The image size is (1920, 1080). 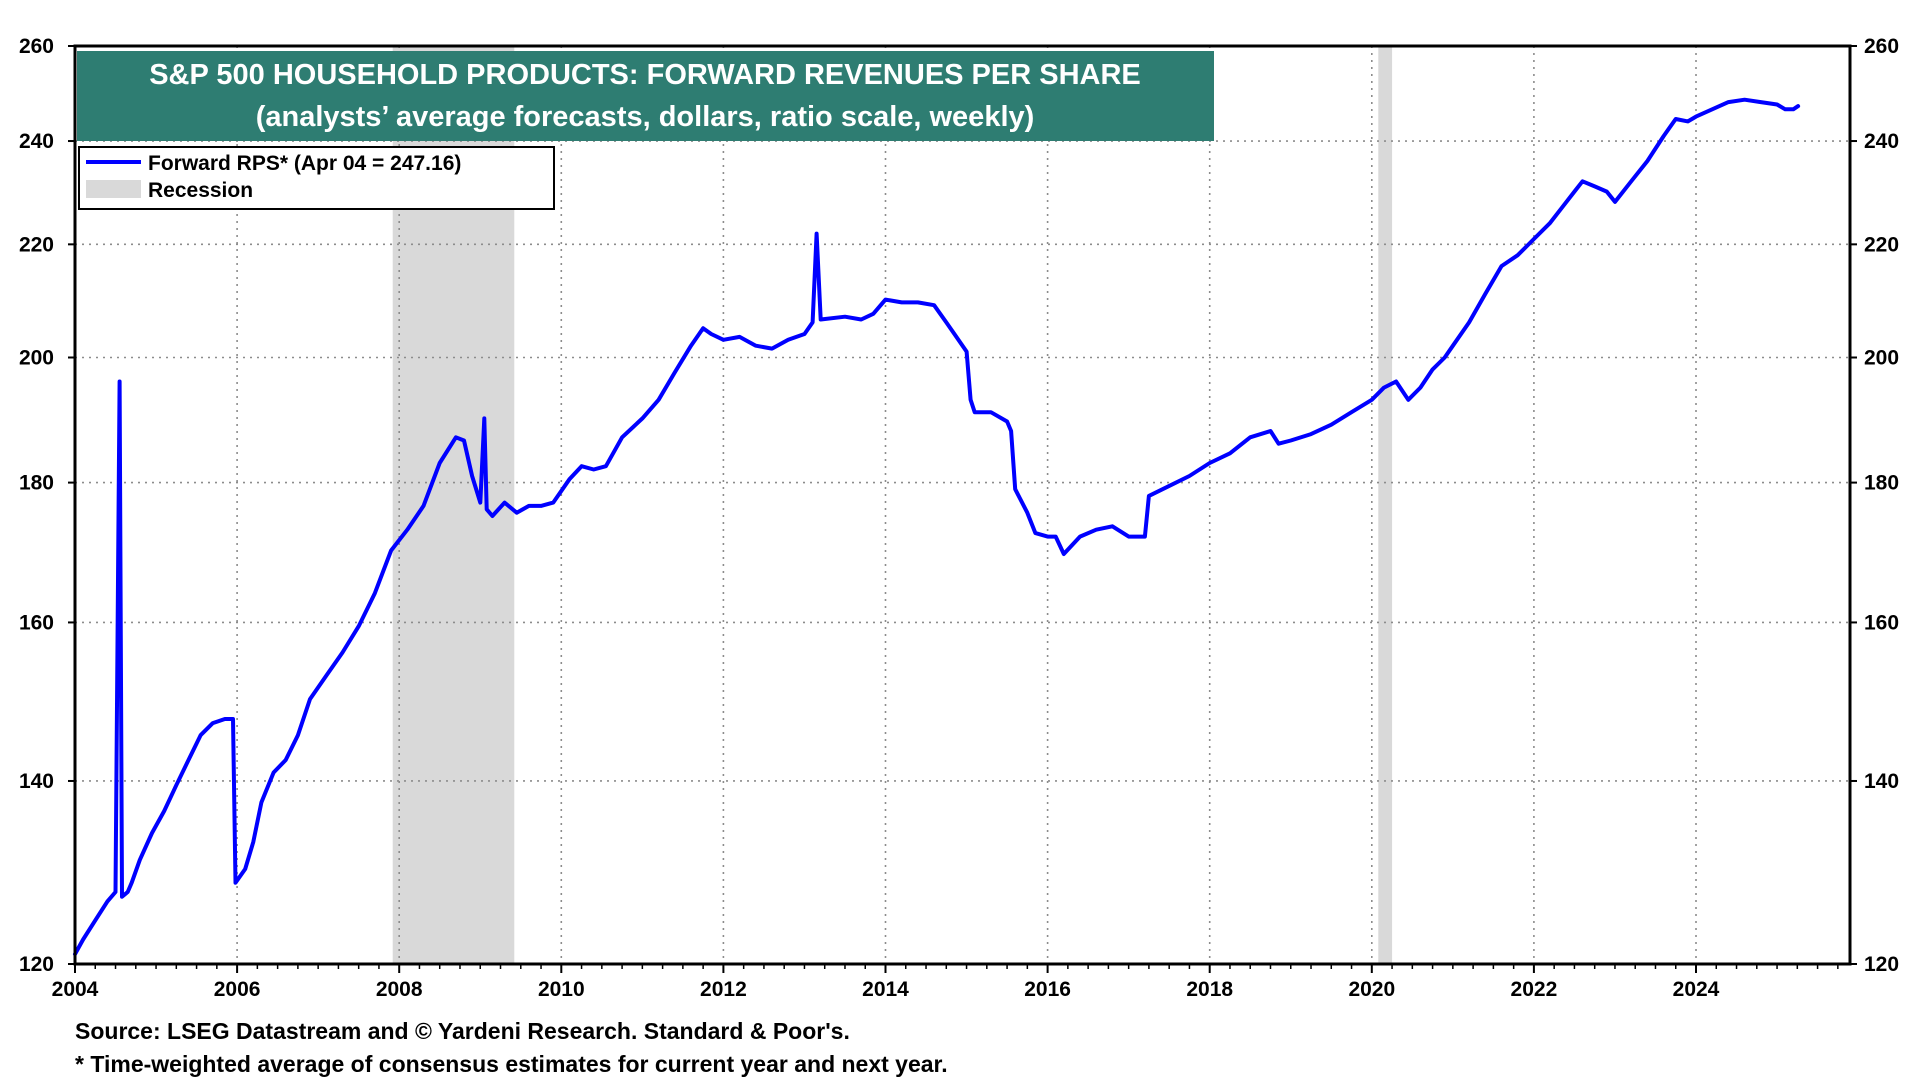 What do you see at coordinates (1881, 358) in the screenshot?
I see `y-tick-label-right-200: 200` at bounding box center [1881, 358].